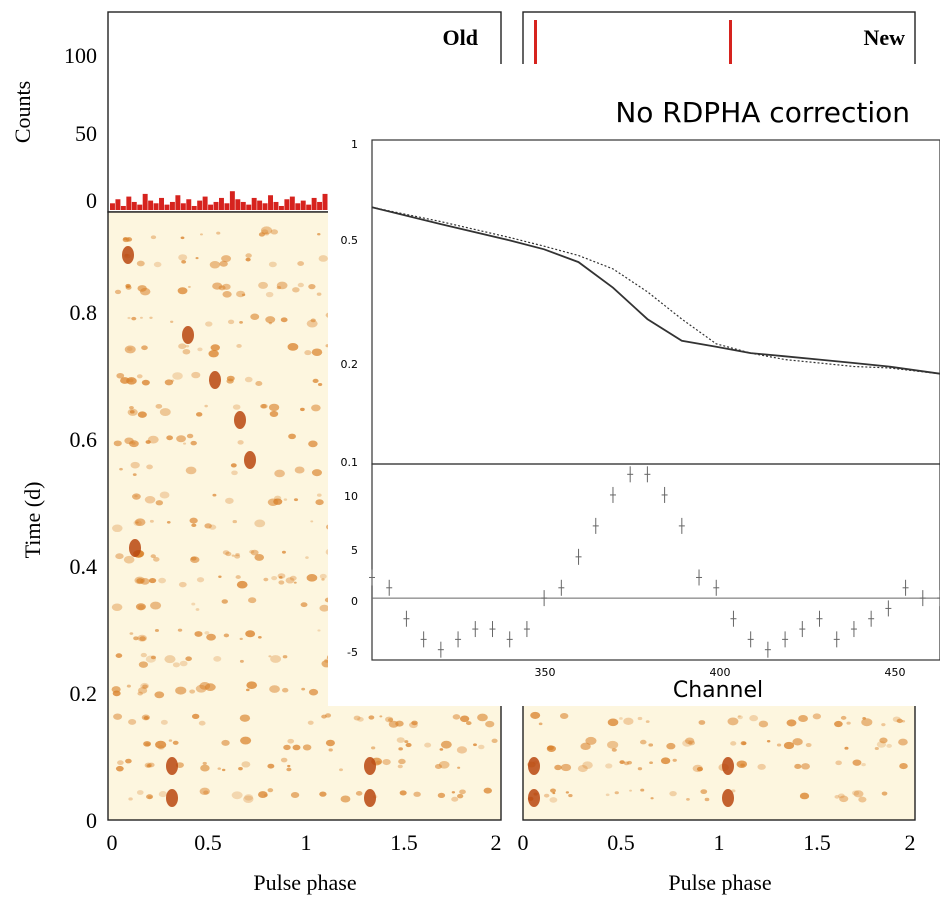  What do you see at coordinates (304, 882) in the screenshot?
I see `old-phase-axis-label: Pulse phase` at bounding box center [304, 882].